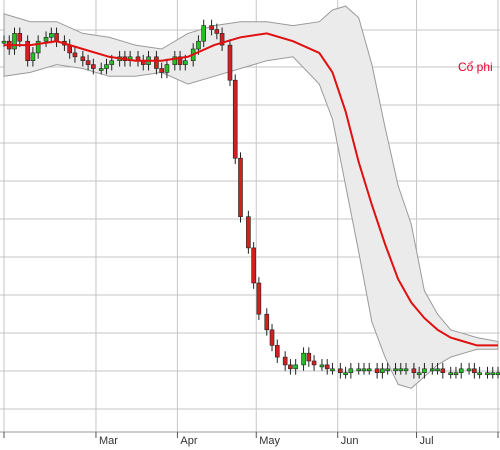 The height and width of the screenshot is (450, 500). What do you see at coordinates (188, 441) in the screenshot?
I see `x-tick-label: Apr` at bounding box center [188, 441].